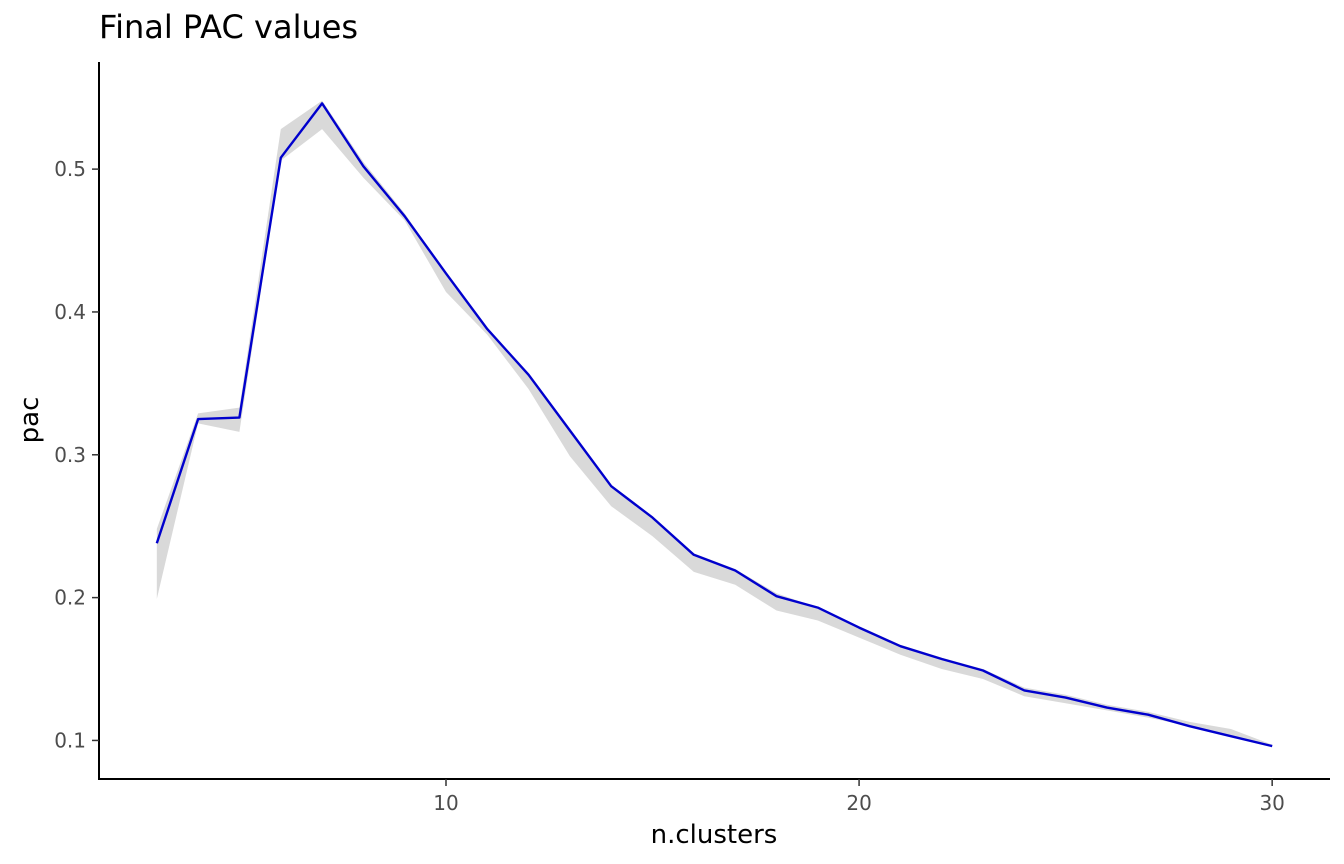 The width and height of the screenshot is (1344, 864). What do you see at coordinates (70, 740) in the screenshot?
I see `y-tick-label: 0.1` at bounding box center [70, 740].